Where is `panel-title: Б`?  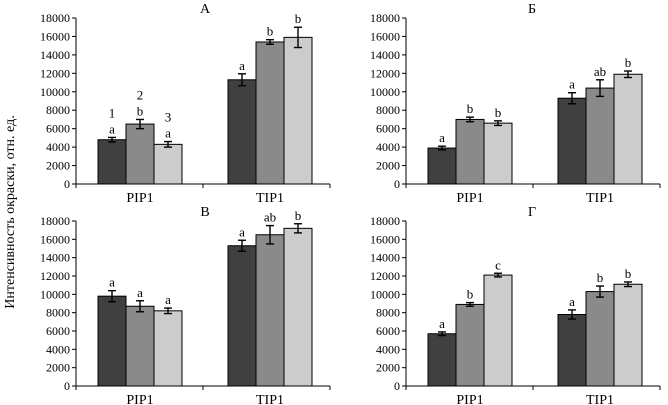
panel-title: Б is located at coordinates (532, 9).